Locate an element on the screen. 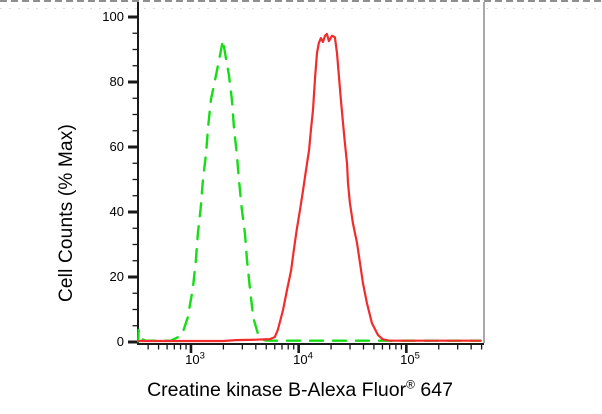 The image size is (602, 414). x-axis-title-suffix: 647 is located at coordinates (433, 390).